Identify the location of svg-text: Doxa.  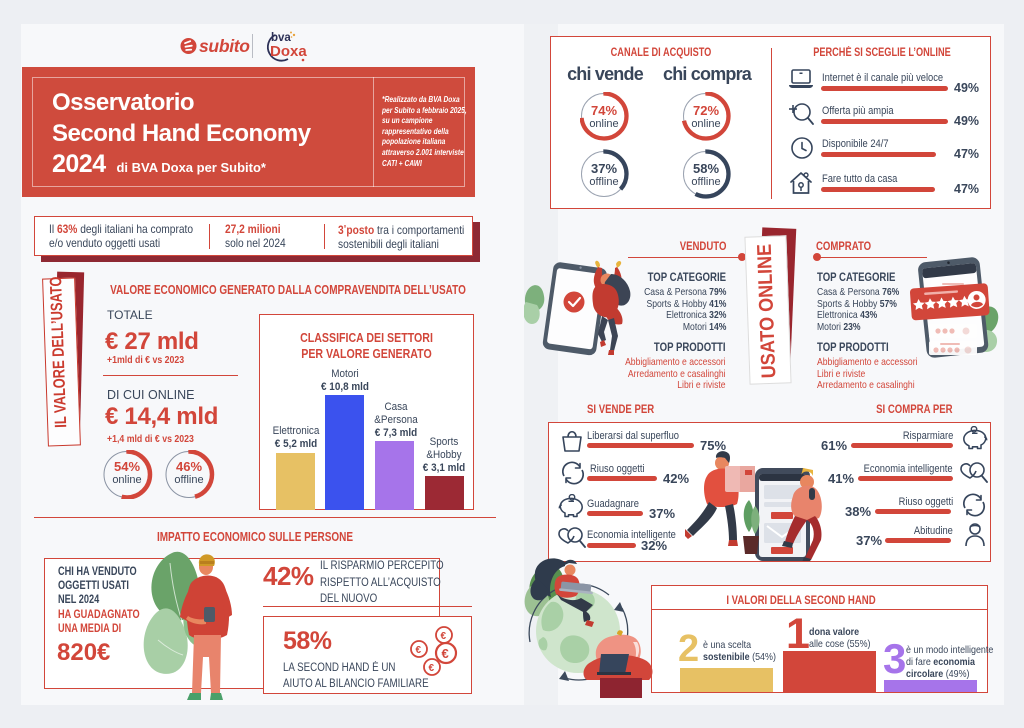
(288, 51).